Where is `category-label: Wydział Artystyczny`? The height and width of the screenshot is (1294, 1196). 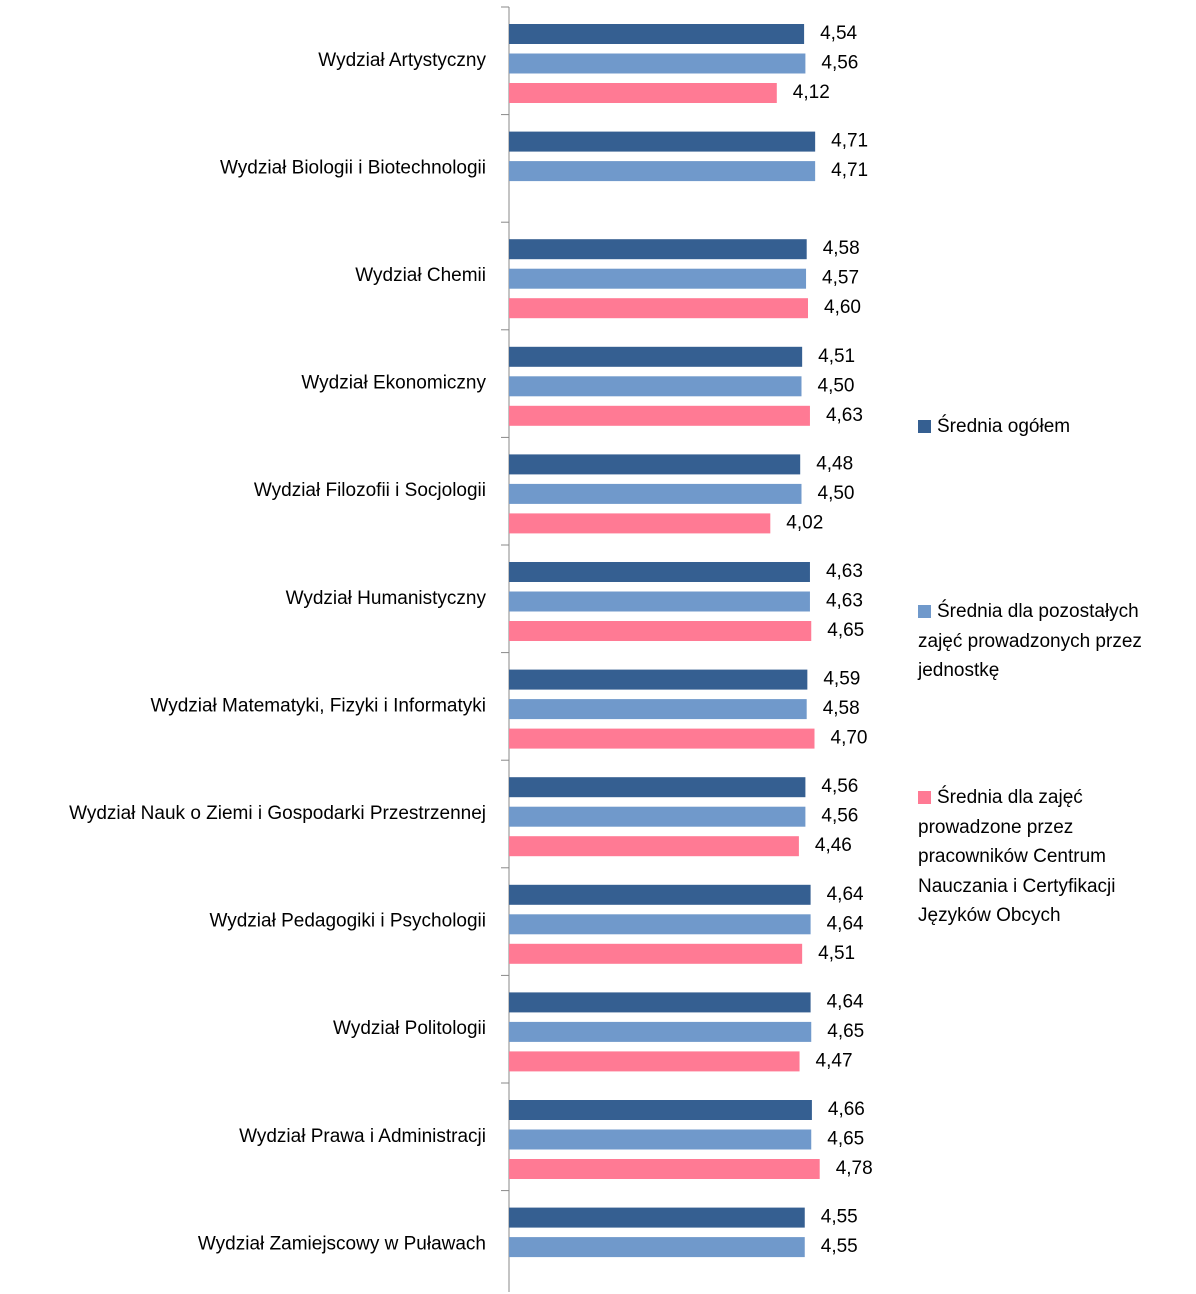
category-label: Wydział Artystyczny is located at coordinates (402, 60).